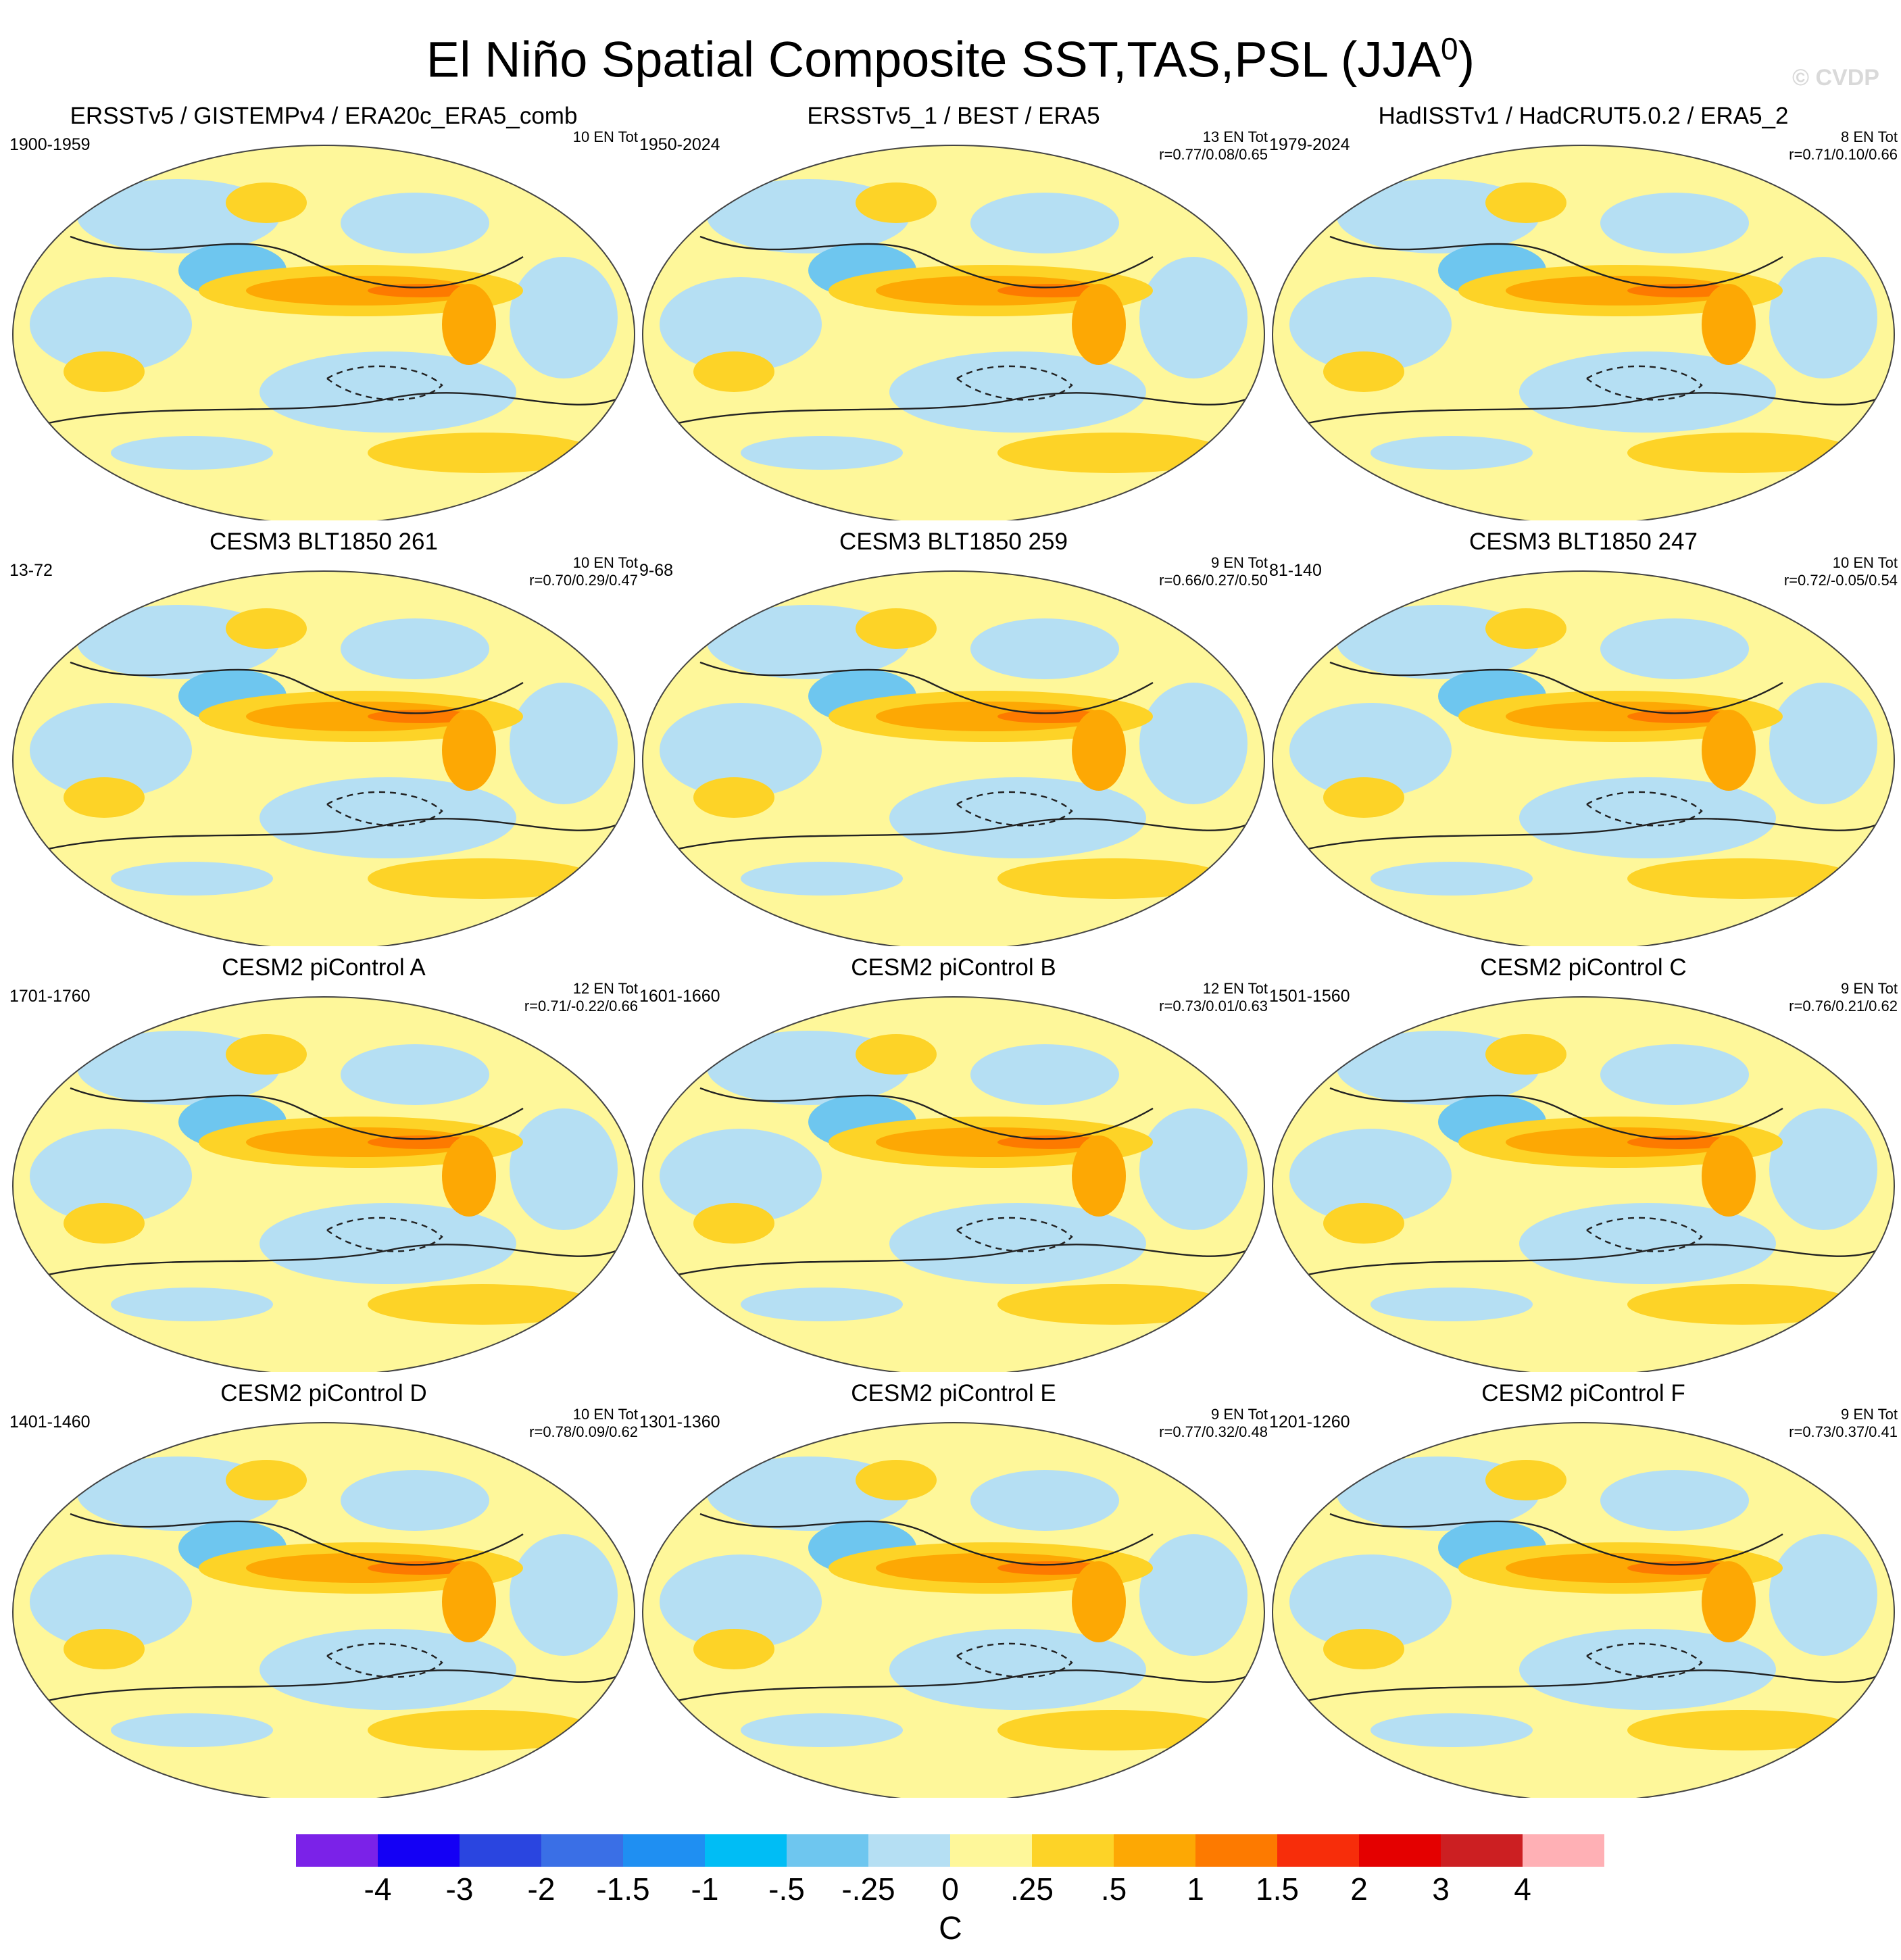 The width and height of the screenshot is (1901, 1960). I want to click on panel-title: CESM3 BLT1850 247, so click(1583, 542).